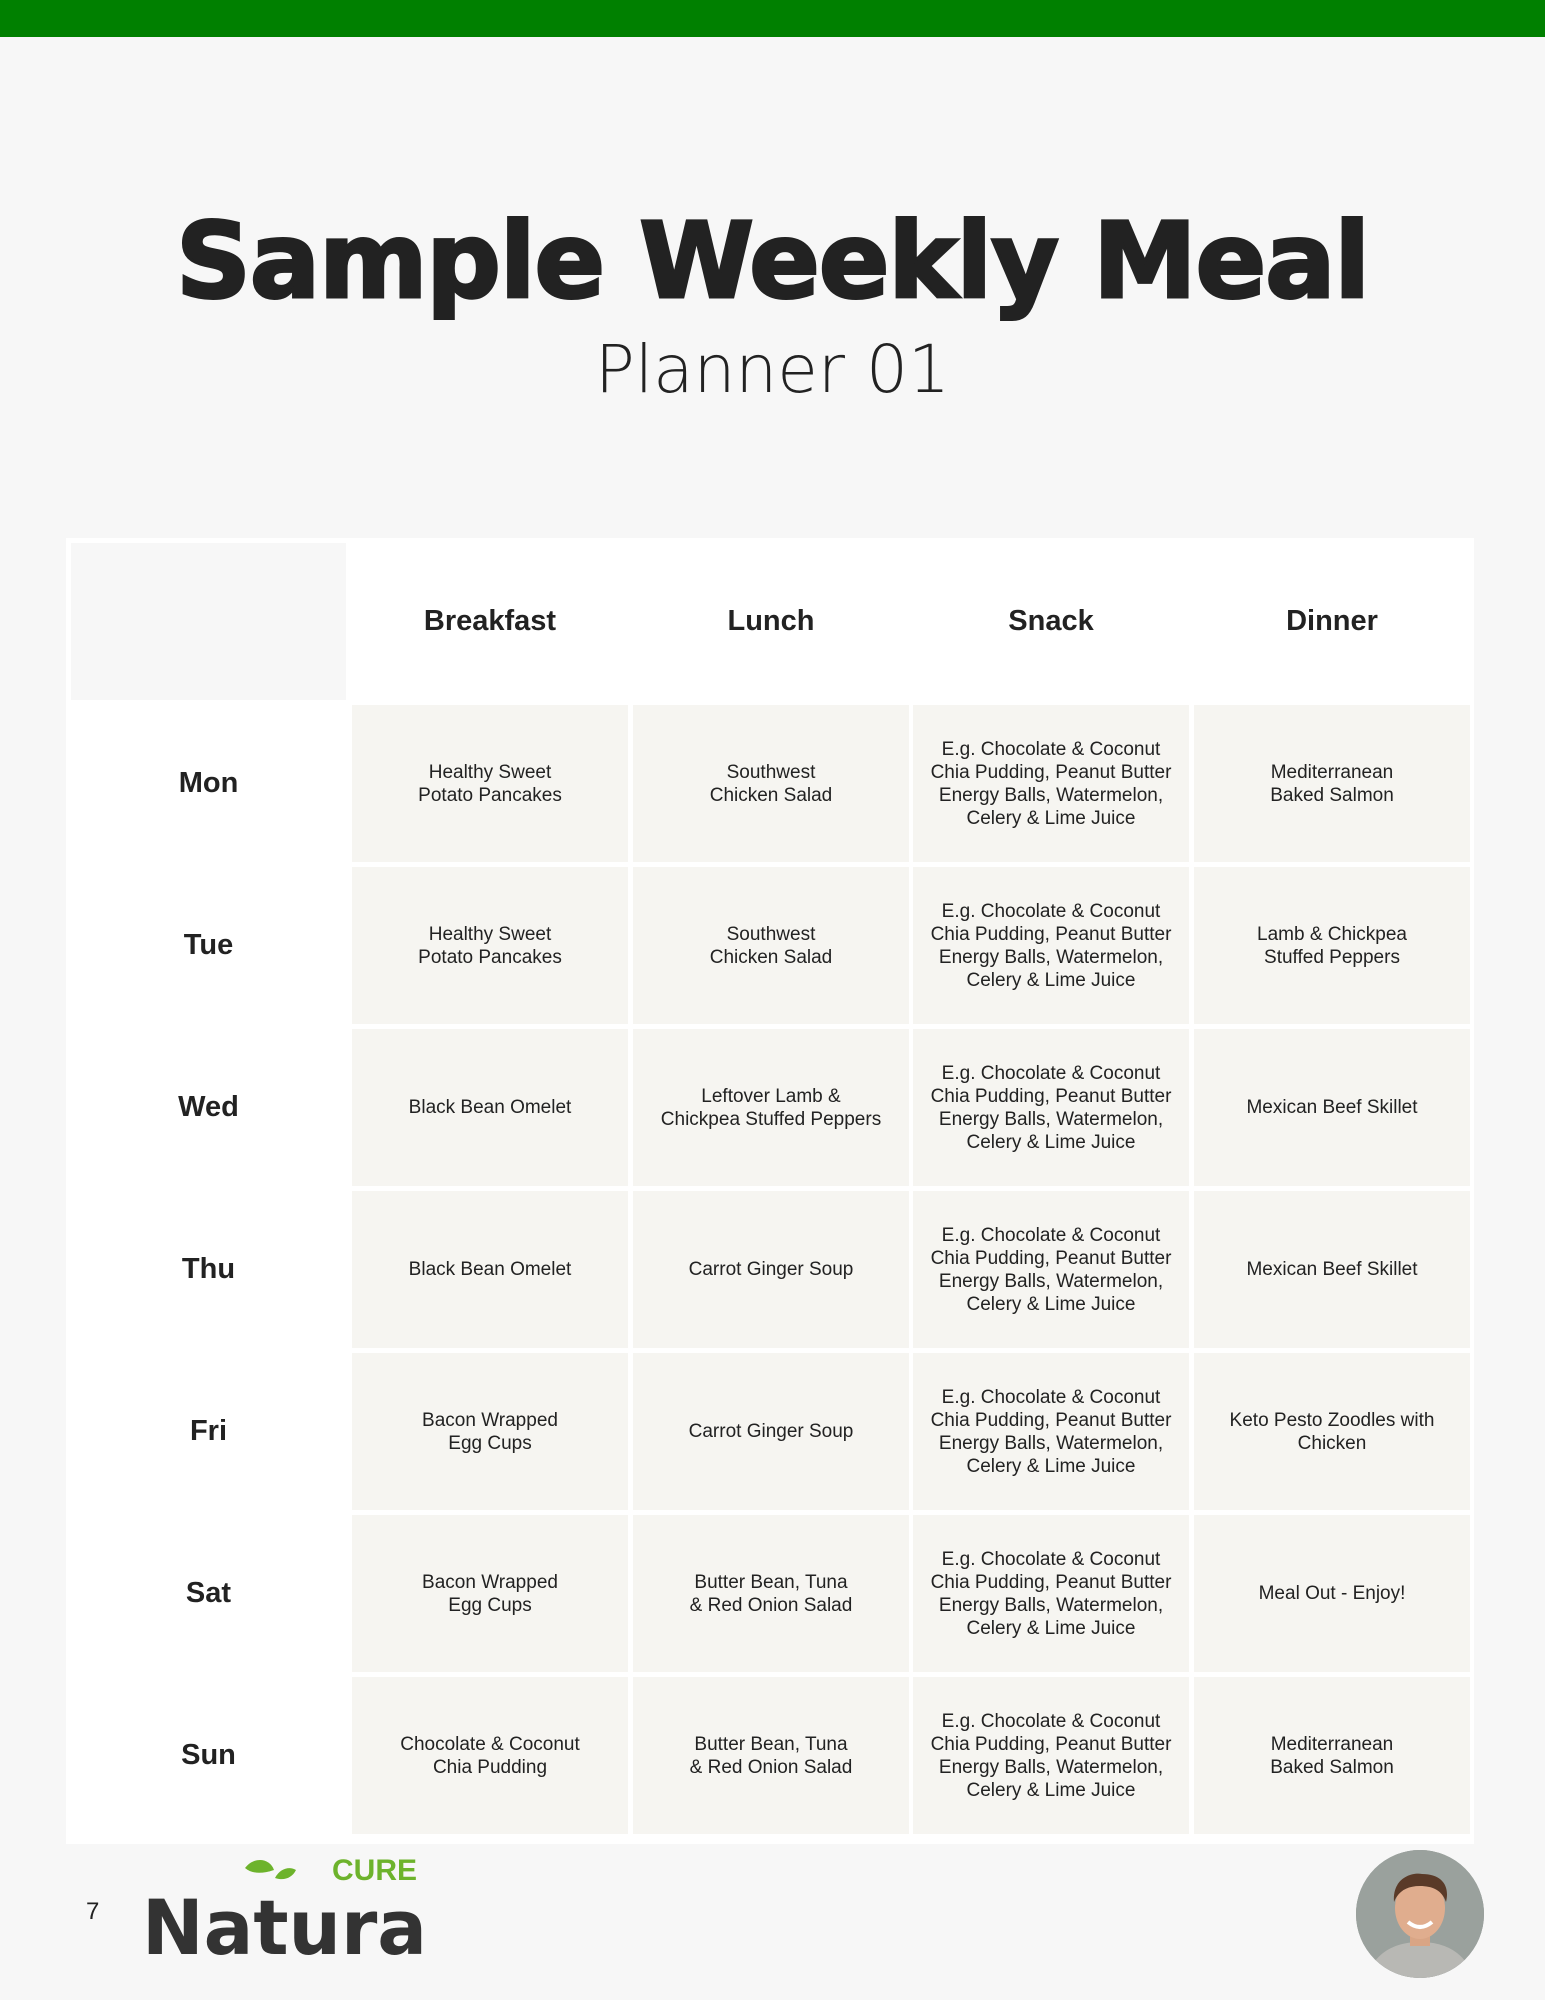  What do you see at coordinates (771, 621) in the screenshot?
I see `column-header-lunch: Lunch` at bounding box center [771, 621].